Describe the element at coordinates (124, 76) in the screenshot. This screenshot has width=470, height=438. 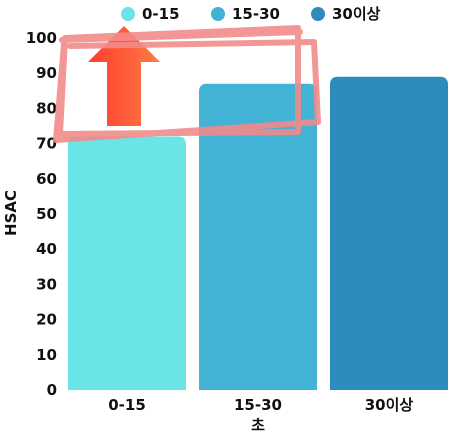
I see `up-arrow-icon` at that location.